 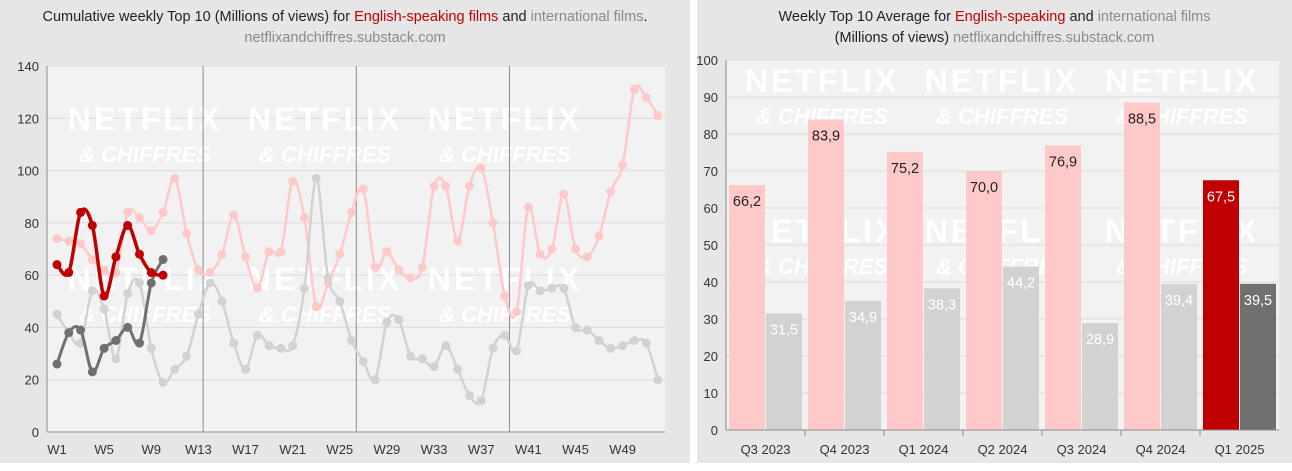 What do you see at coordinates (32, 223) in the screenshot?
I see `left-y-tick-label: 80` at bounding box center [32, 223].